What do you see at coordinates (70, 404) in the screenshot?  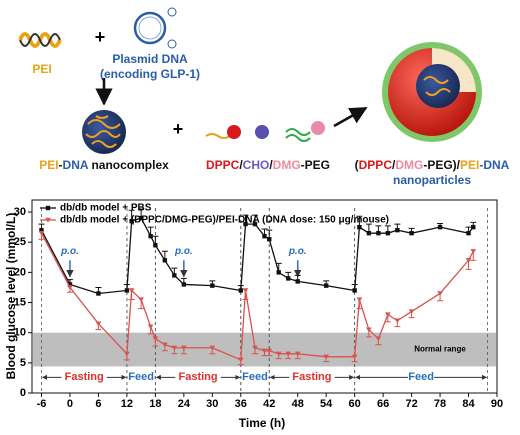 I see `x-tick-label: 0` at bounding box center [70, 404].